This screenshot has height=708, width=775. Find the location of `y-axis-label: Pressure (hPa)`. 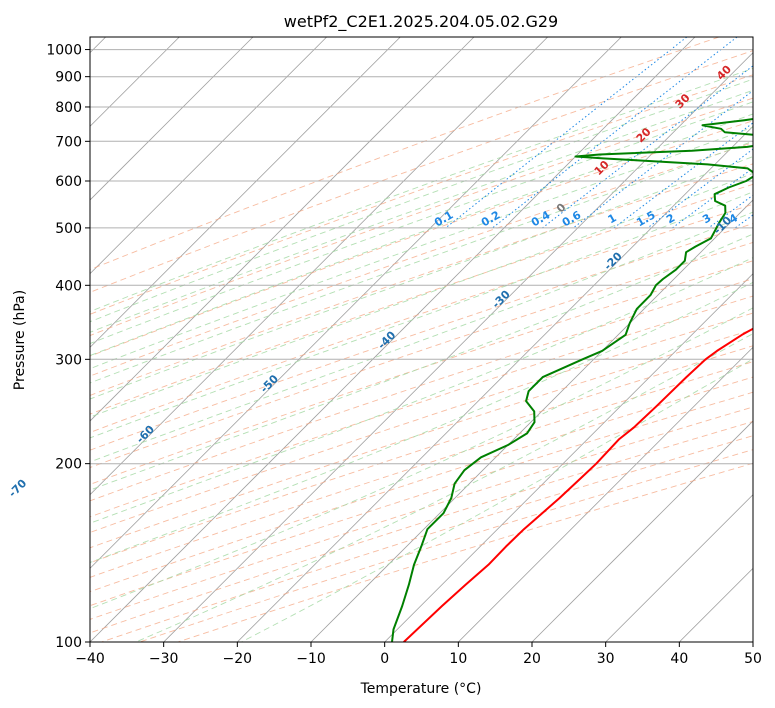

y-axis-label: Pressure (hPa) is located at coordinates (20, 340).